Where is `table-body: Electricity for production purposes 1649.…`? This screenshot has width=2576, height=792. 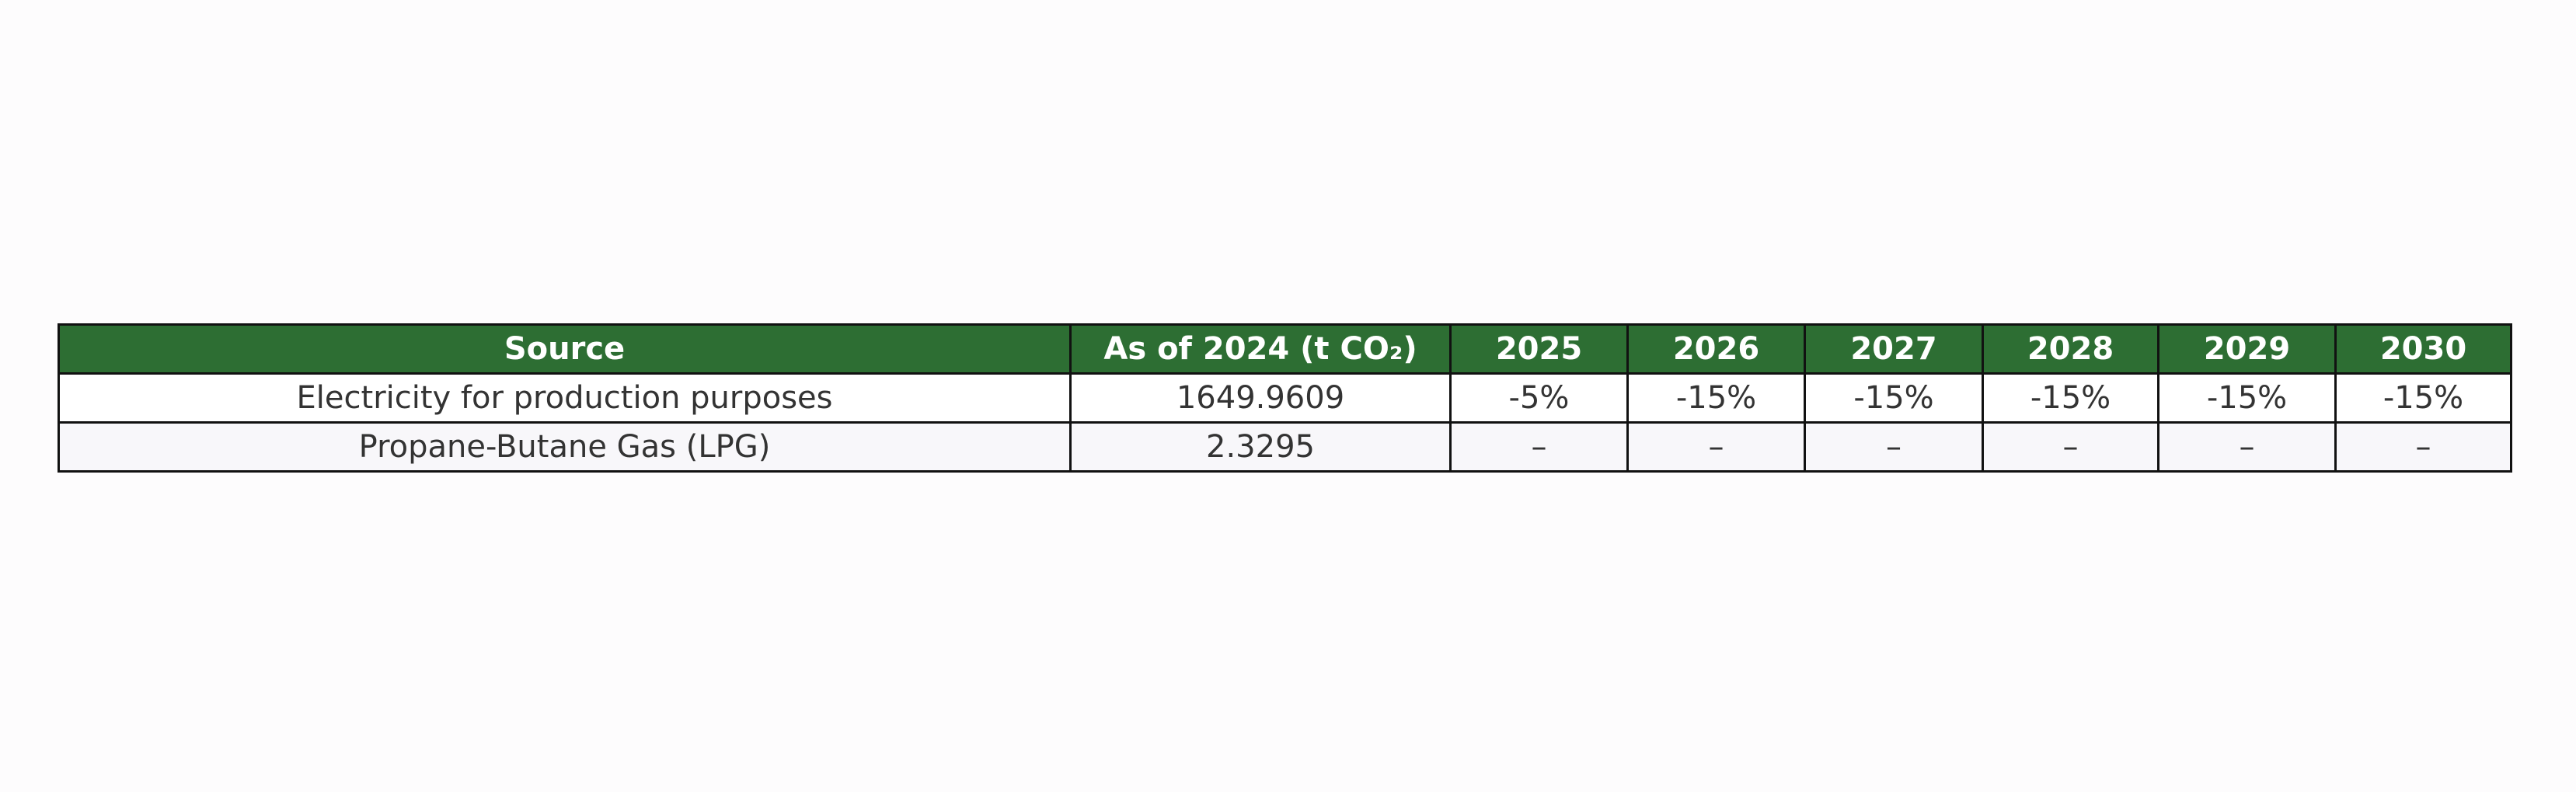
table-body: Electricity for production purposes 1649.… is located at coordinates (1285, 422).